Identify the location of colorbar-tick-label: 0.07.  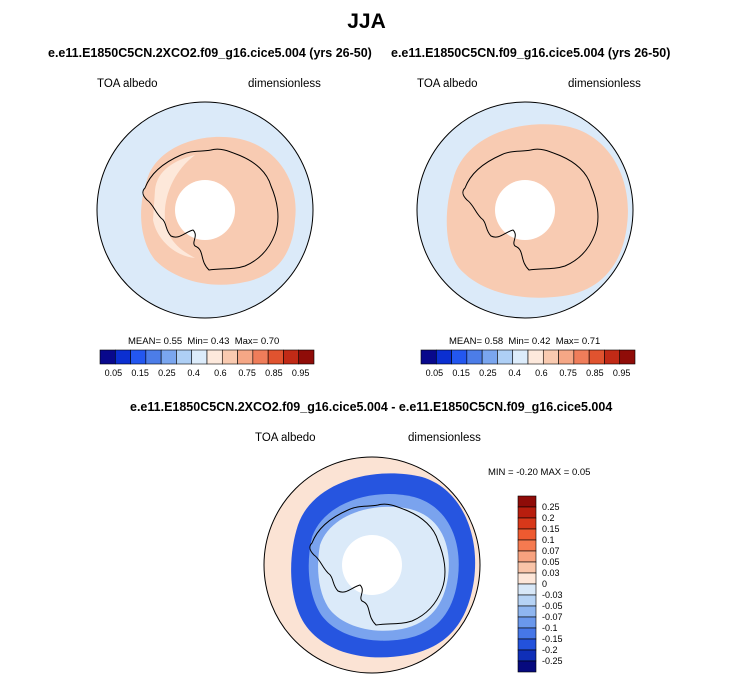
(551, 551).